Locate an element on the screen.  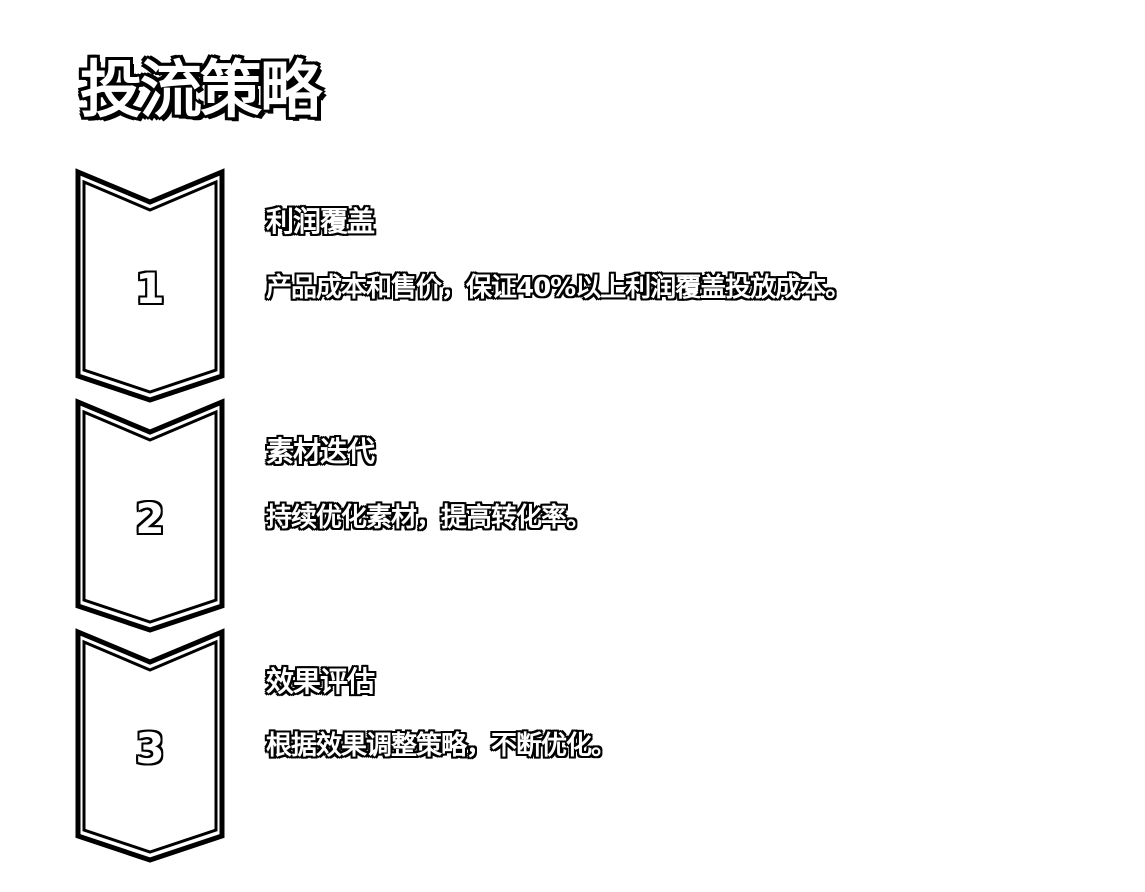
step-1-description: 产品成本和售价，保证40%以上利润覆盖投放成本。 is located at coordinates (558, 288).